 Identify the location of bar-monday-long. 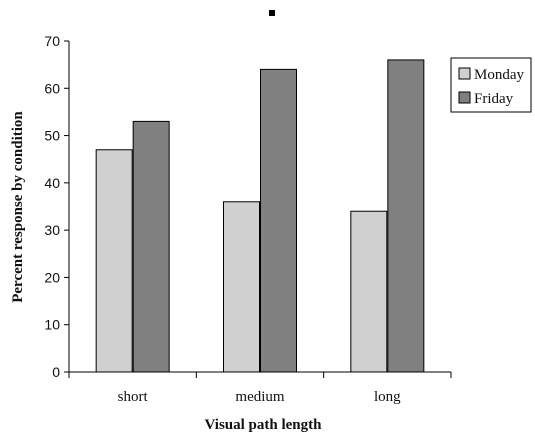
(369, 291).